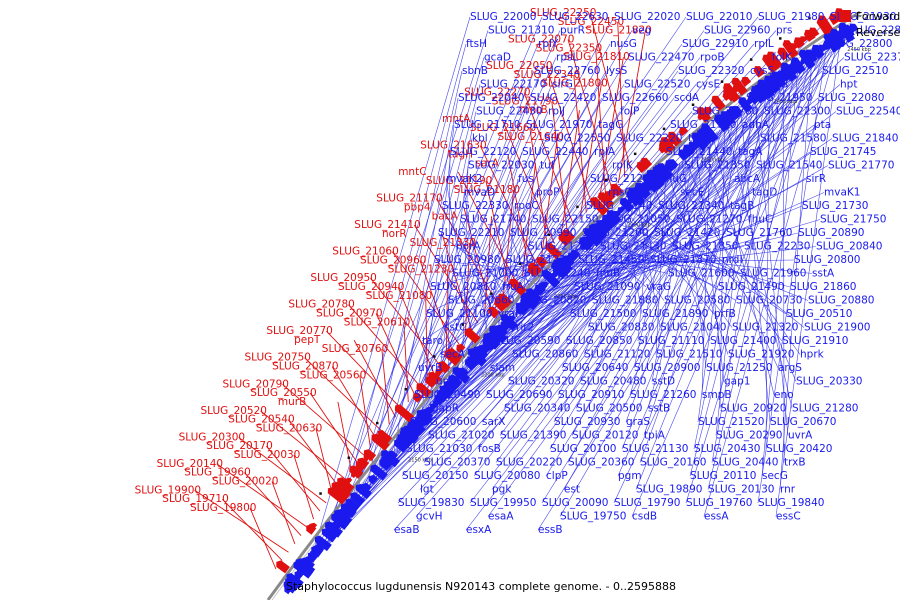 The image size is (900, 600). Describe the element at coordinates (399, 296) in the screenshot. I see `forward-gene-label: SLUG_21080` at that location.